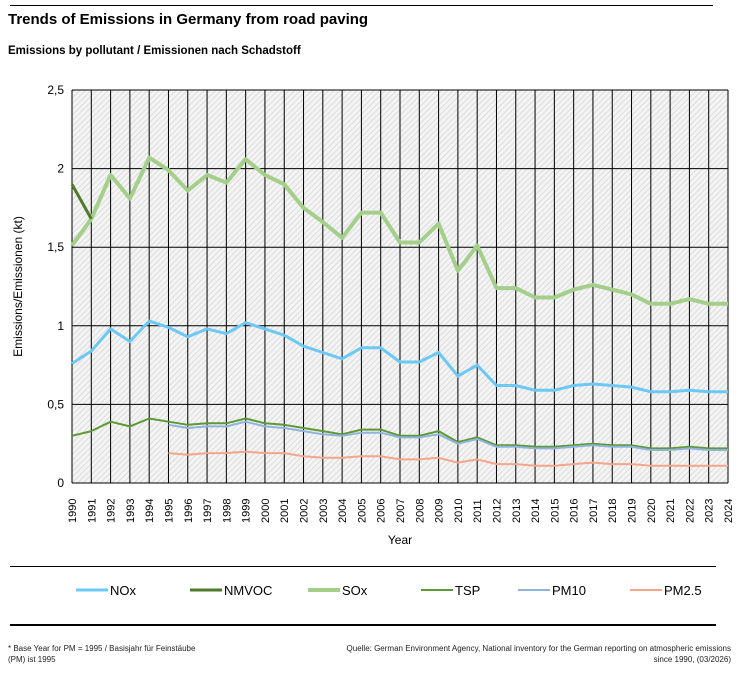 This screenshot has width=743, height=673. Describe the element at coordinates (400, 540) in the screenshot. I see `x-axis-label: Year` at that location.